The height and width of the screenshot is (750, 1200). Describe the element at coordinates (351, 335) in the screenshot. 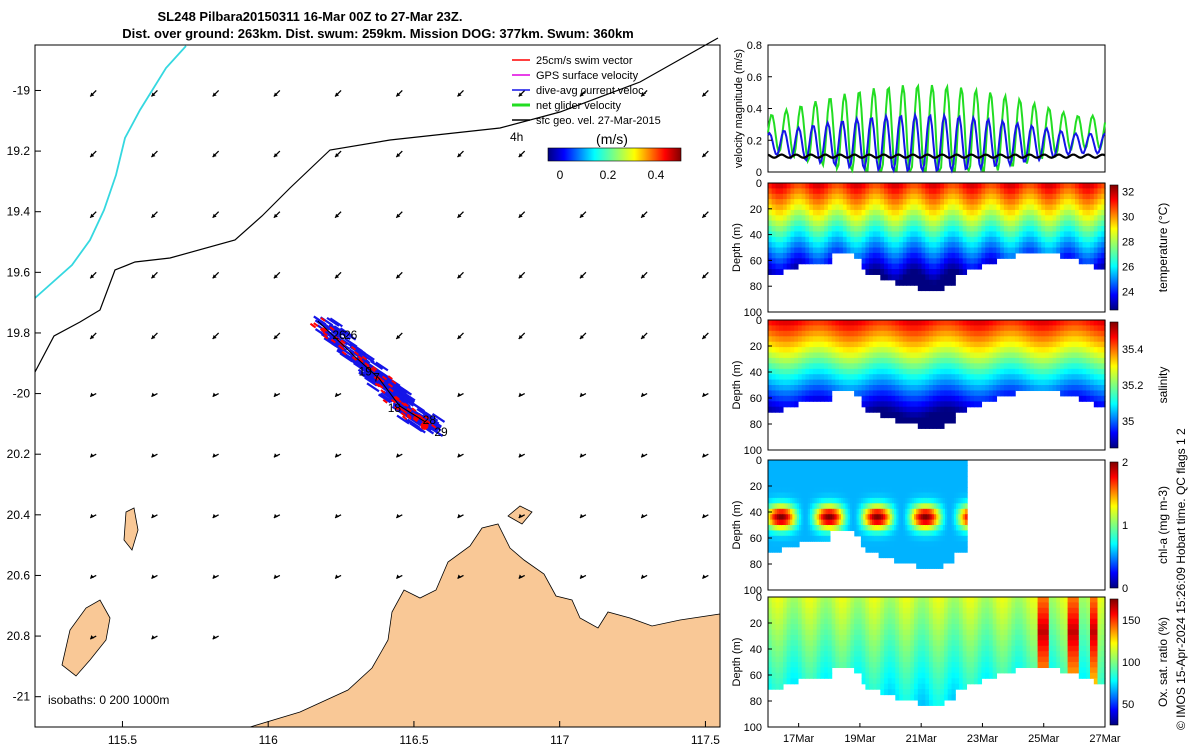

I see `day-label: 26` at that location.